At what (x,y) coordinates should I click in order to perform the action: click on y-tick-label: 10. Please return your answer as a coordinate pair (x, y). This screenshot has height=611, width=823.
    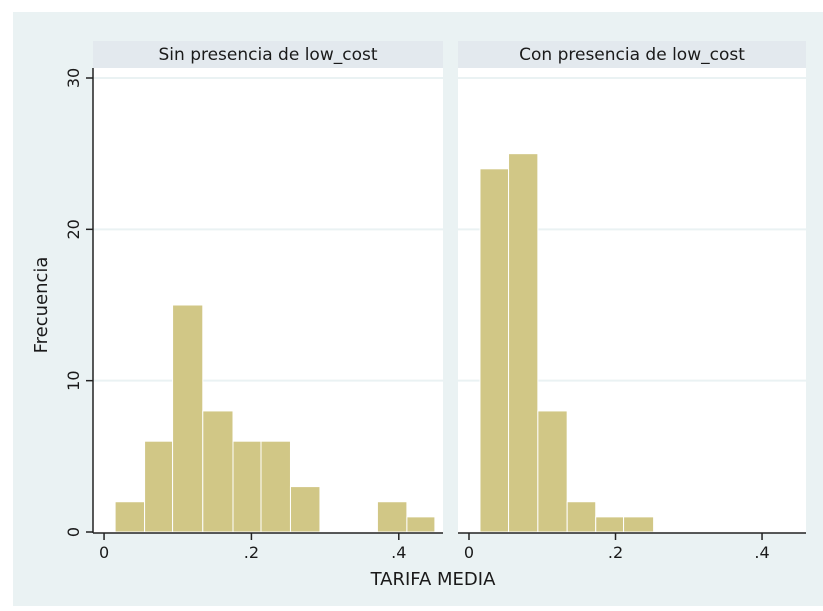
    Looking at the image, I should click on (73, 380).